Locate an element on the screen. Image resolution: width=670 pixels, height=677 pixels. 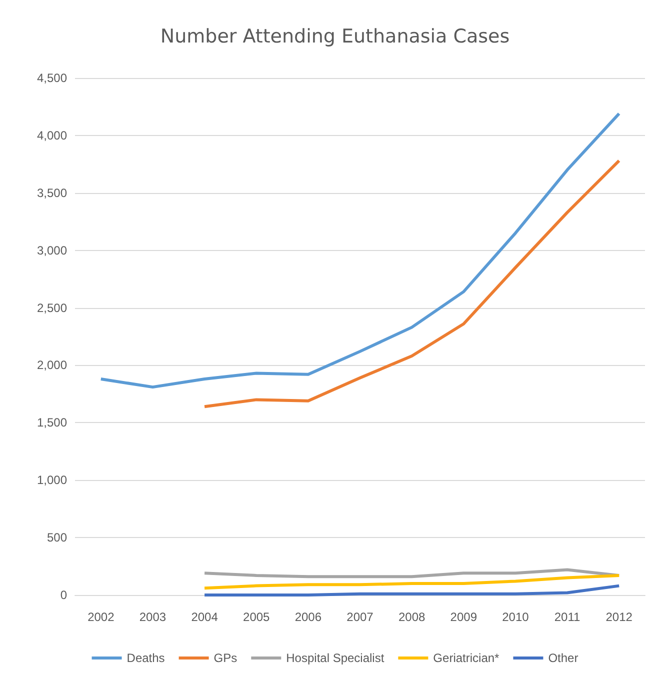
legend-label: Deaths is located at coordinates (145, 658).